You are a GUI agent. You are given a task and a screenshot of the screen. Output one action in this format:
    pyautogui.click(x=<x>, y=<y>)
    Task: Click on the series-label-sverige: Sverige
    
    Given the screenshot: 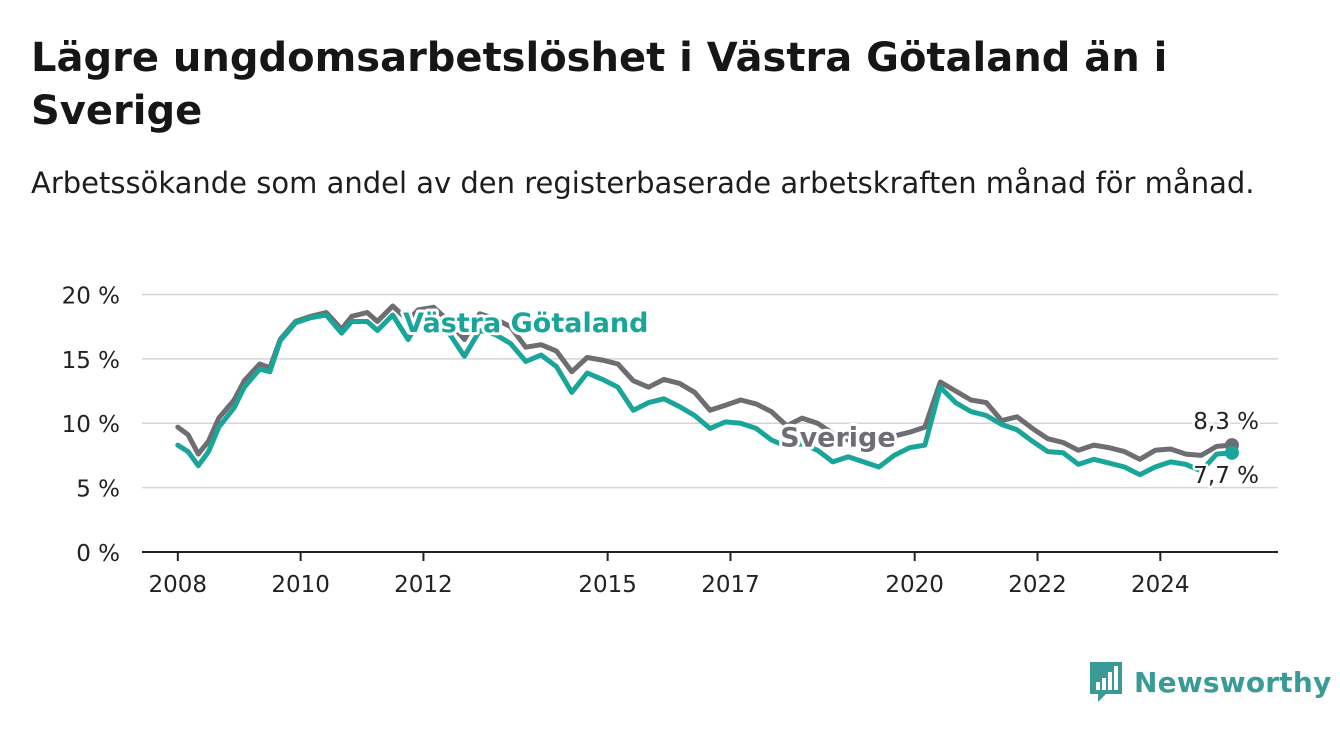 What is the action you would take?
    pyautogui.click(x=838, y=437)
    